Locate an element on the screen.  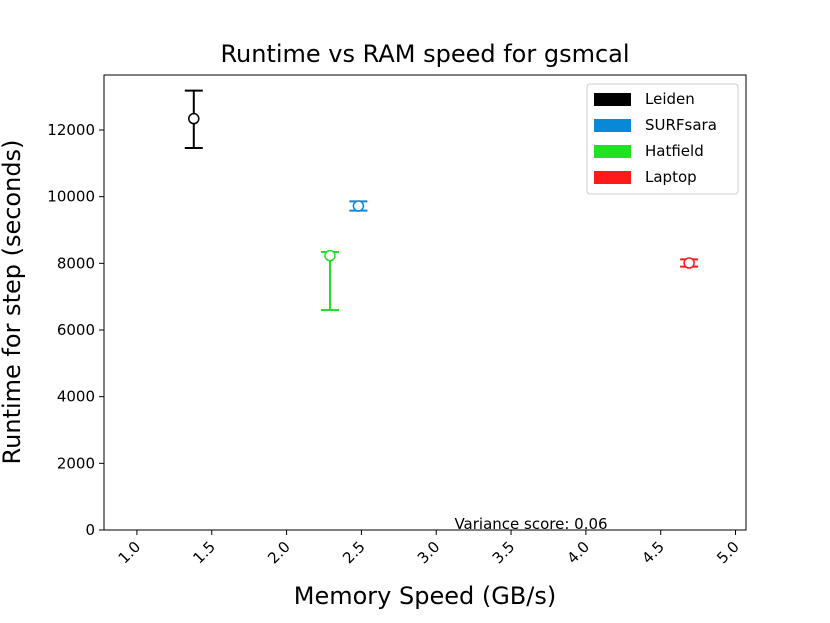
y-tick-label: 6000 is located at coordinates (76, 330).